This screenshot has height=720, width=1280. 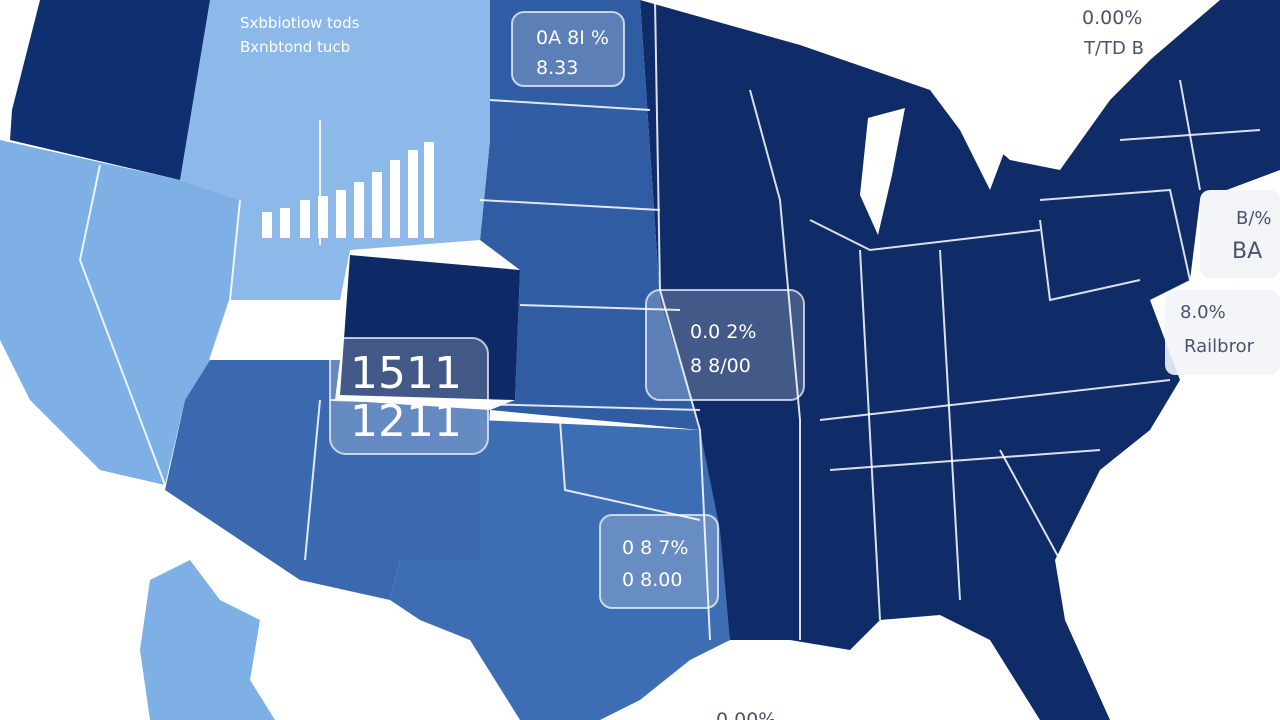 What do you see at coordinates (295, 47) in the screenshot?
I see `label-text: Bxnbtond tucb` at bounding box center [295, 47].